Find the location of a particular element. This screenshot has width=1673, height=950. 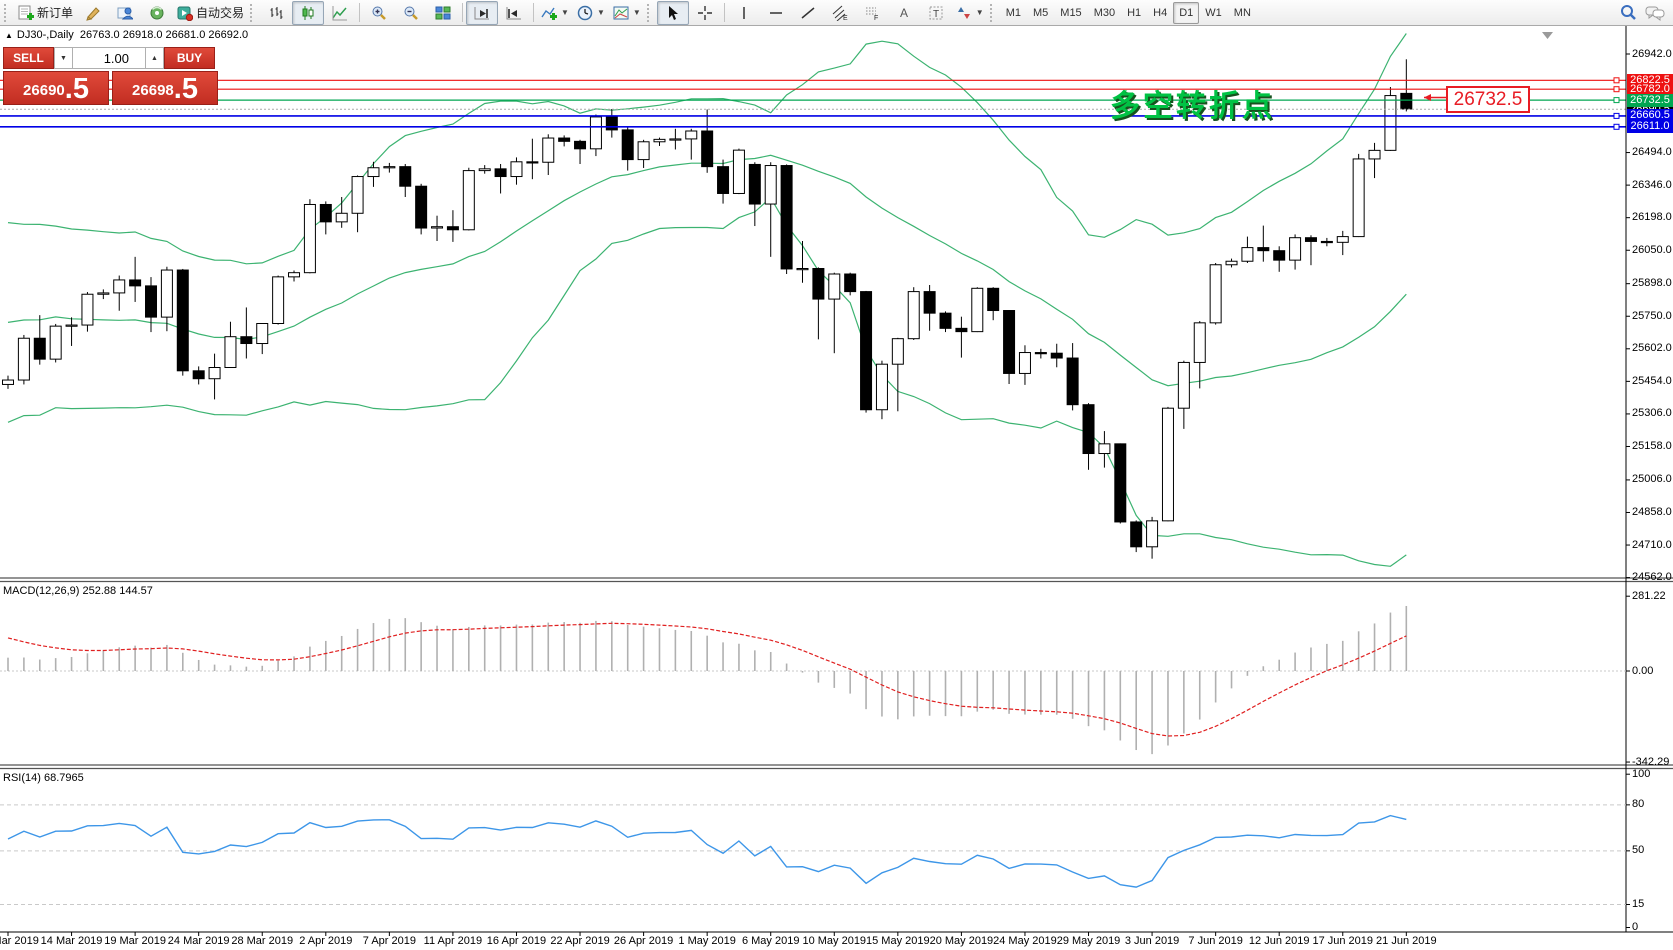

equidistant-channel-button: E is located at coordinates (840, 13).